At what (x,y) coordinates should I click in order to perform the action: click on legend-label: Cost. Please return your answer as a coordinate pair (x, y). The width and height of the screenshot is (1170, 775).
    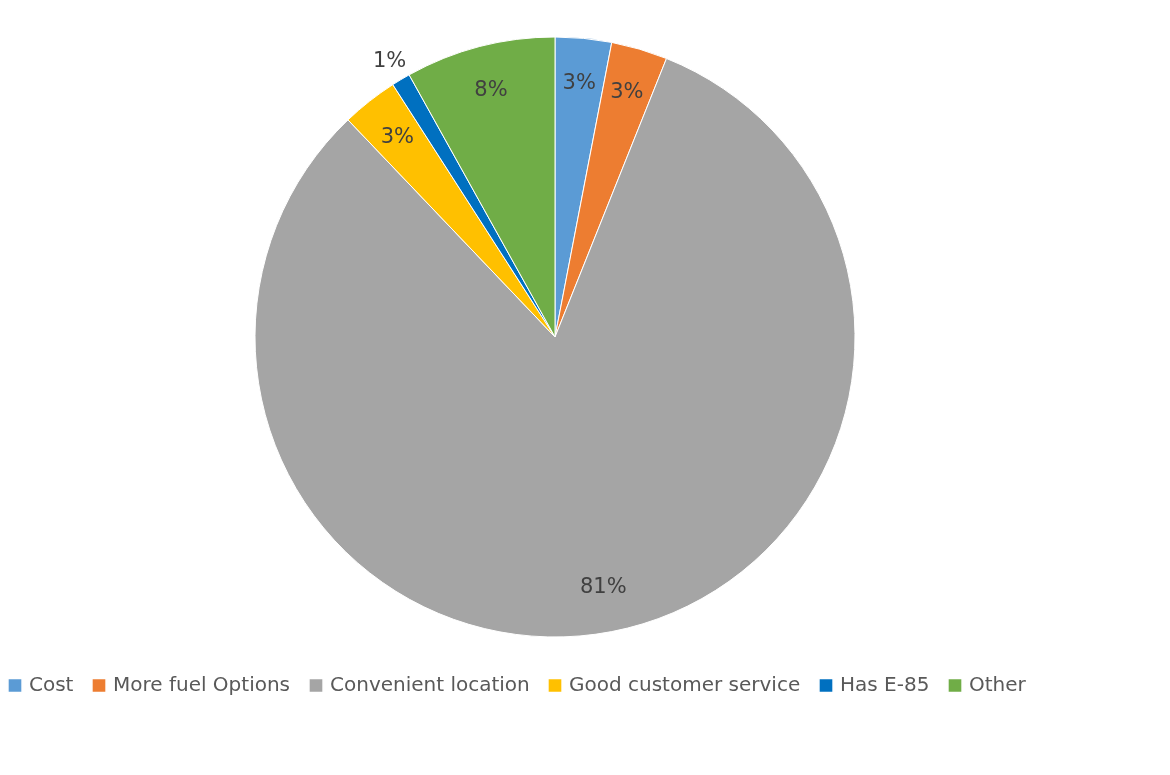
    Looking at the image, I should click on (51, 684).